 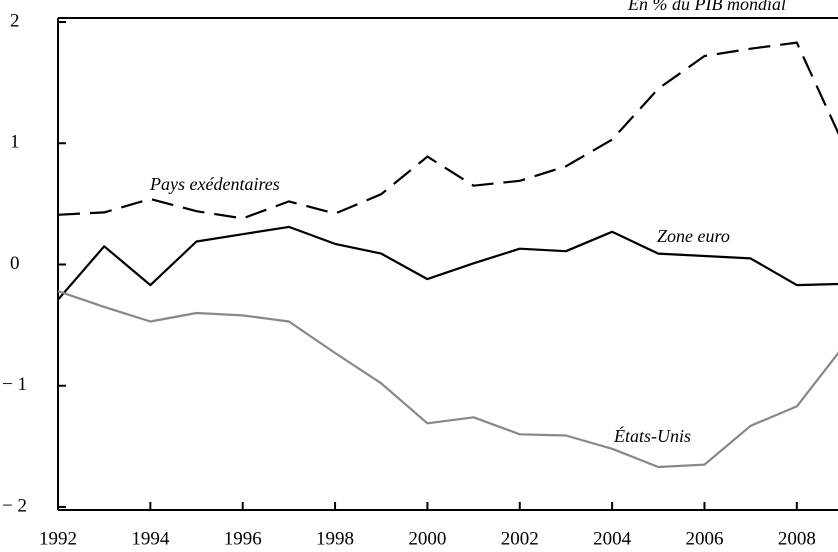 What do you see at coordinates (335, 538) in the screenshot?
I see `x-tick-label: 1998` at bounding box center [335, 538].